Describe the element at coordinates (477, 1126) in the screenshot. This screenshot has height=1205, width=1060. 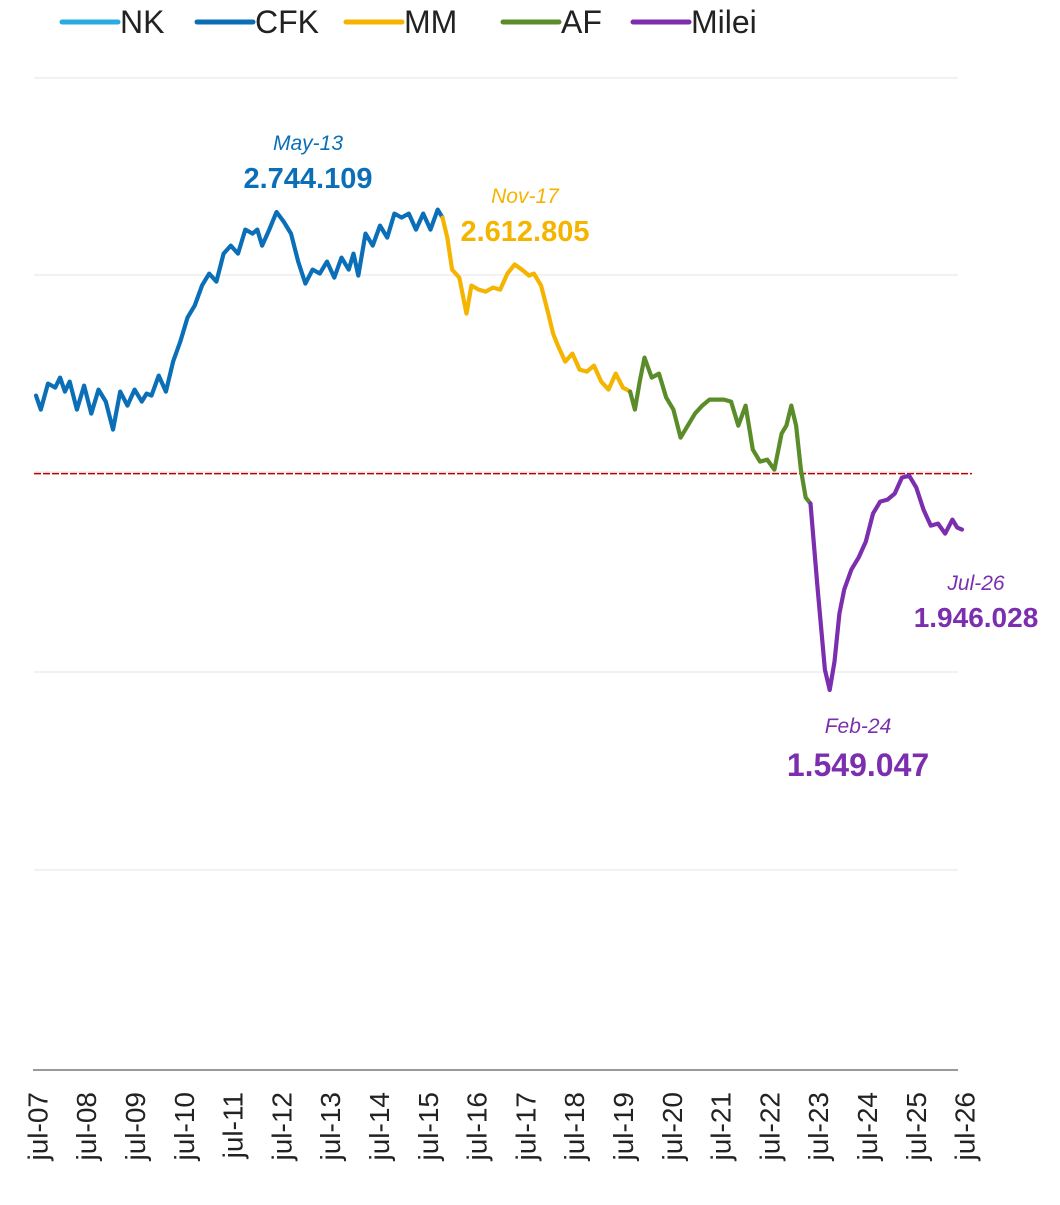
I see `x-tick-label: jul-16` at that location.